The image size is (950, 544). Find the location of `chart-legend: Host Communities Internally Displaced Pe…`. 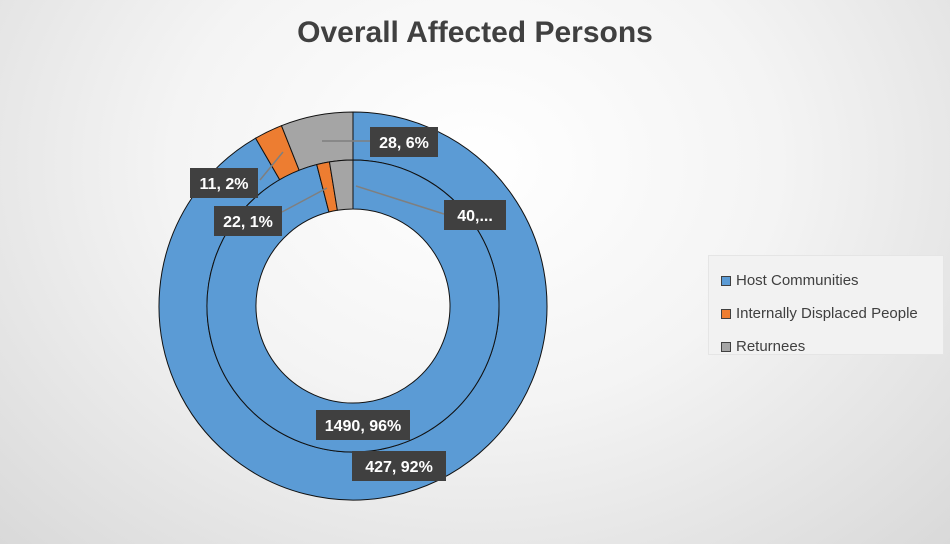

chart-legend: Host Communities Internally Displaced Pe… is located at coordinates (826, 305).